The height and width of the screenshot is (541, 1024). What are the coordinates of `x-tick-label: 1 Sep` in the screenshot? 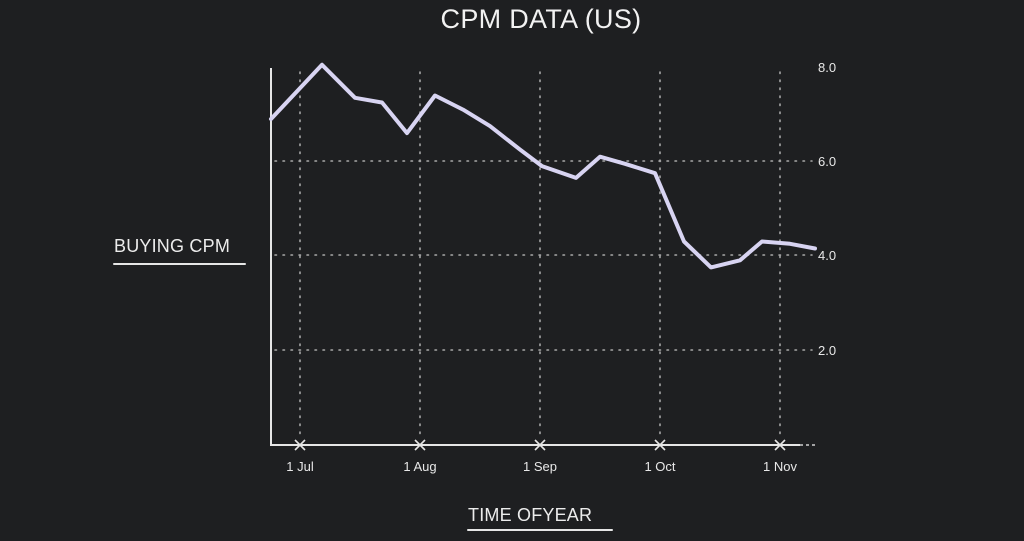 It's located at (540, 466).